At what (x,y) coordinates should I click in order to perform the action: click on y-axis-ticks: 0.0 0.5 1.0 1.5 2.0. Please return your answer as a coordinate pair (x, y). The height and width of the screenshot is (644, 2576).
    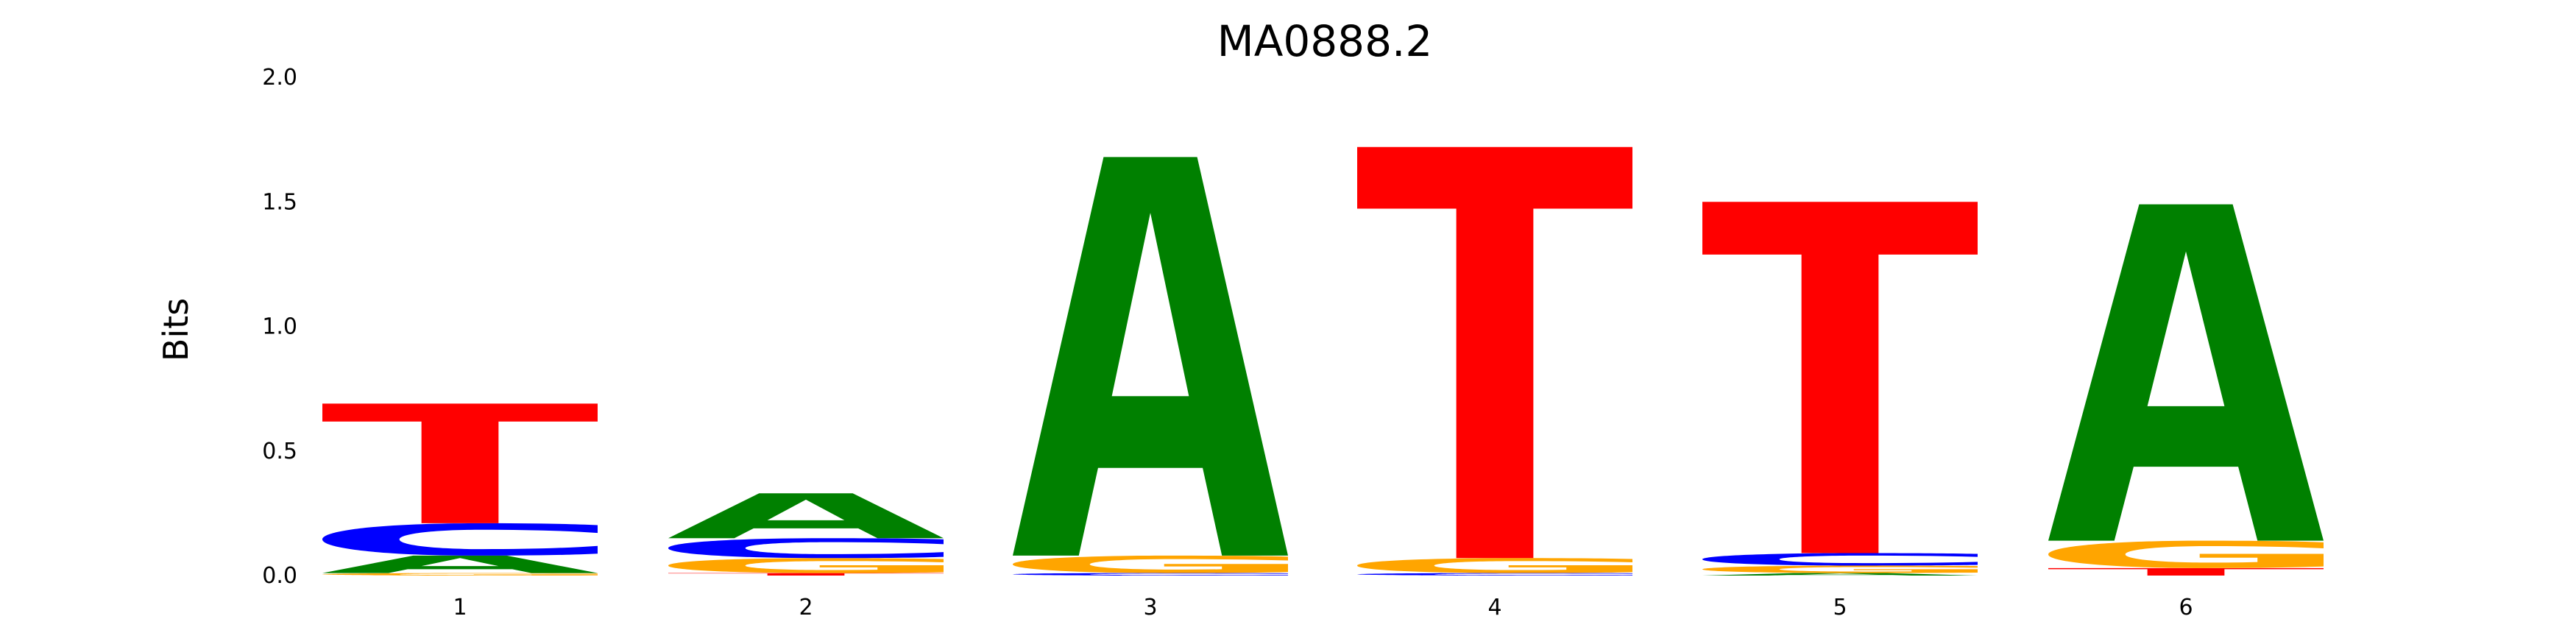
    Looking at the image, I should click on (279, 327).